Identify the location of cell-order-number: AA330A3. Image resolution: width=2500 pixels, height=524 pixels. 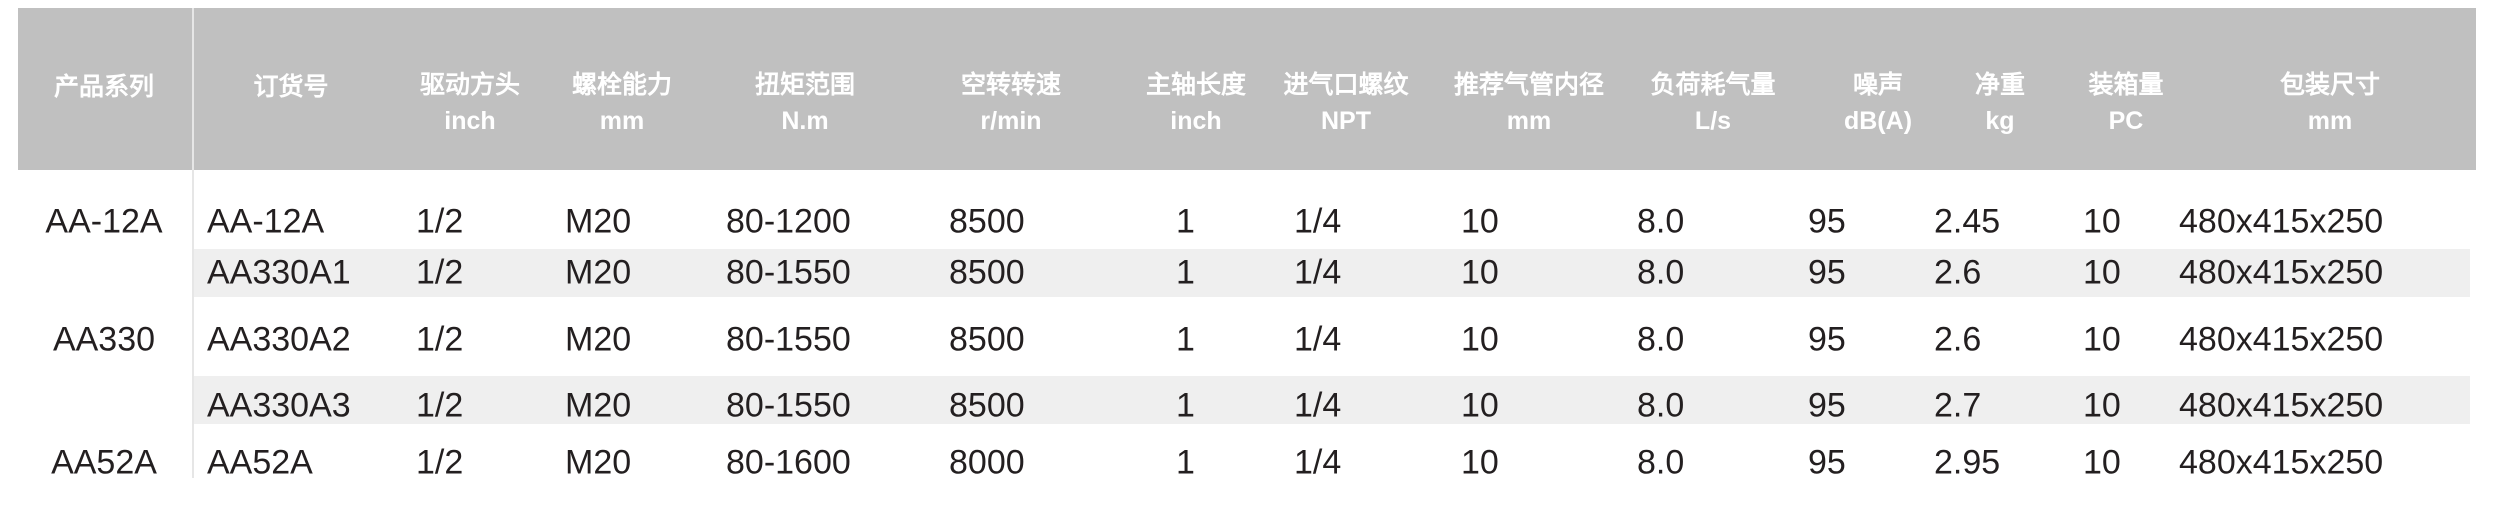
(279, 405).